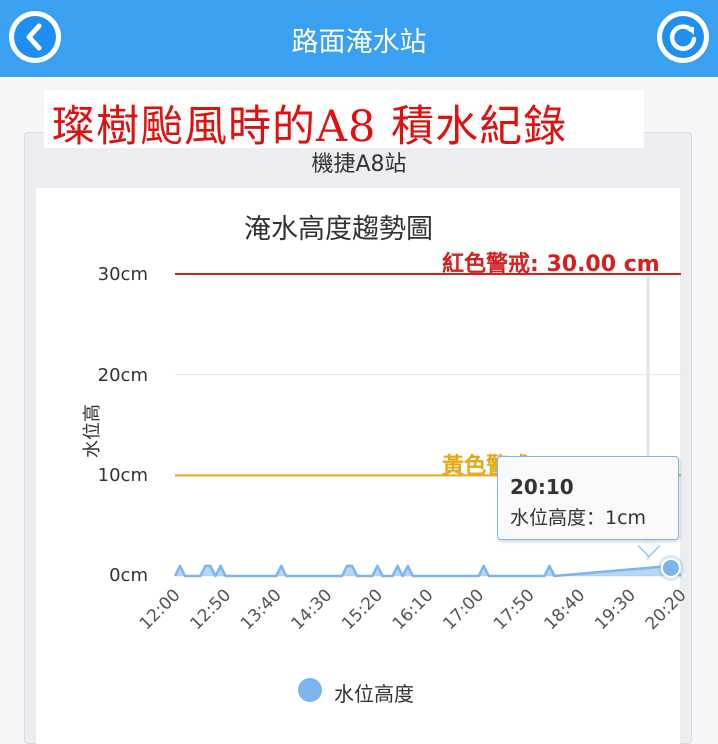 The height and width of the screenshot is (744, 718). Describe the element at coordinates (122, 475) in the screenshot. I see `y-tick-label: 10cm` at that location.